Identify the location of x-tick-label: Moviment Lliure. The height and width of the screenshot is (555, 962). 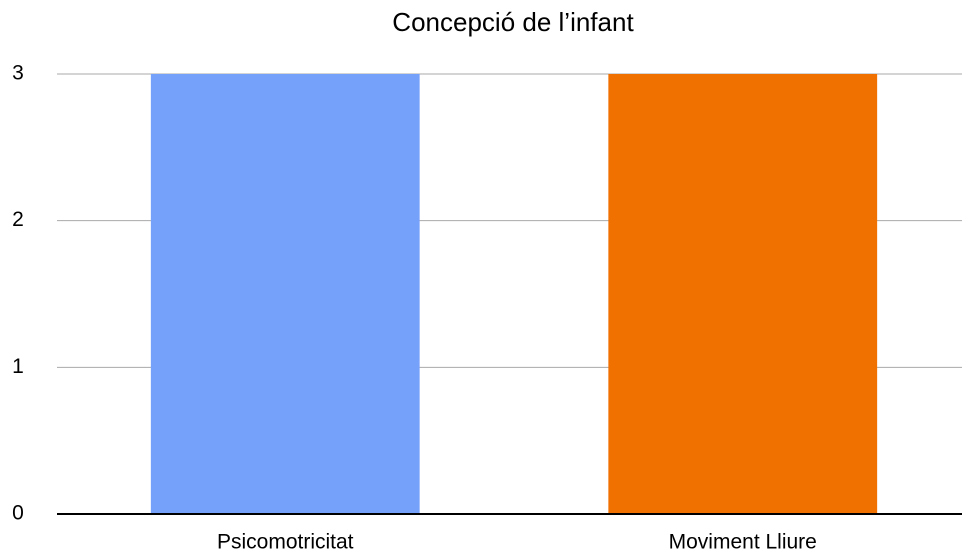
(743, 542).